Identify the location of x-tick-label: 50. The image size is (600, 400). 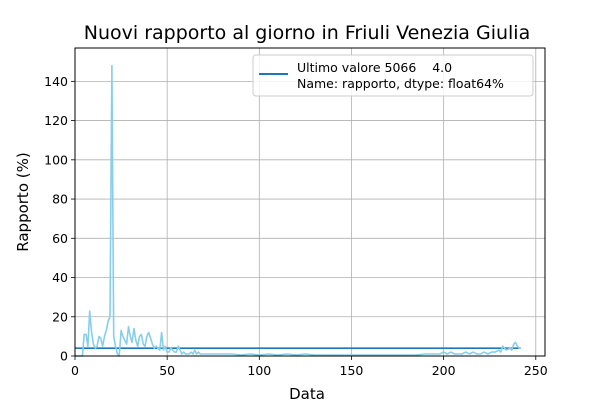
(167, 370).